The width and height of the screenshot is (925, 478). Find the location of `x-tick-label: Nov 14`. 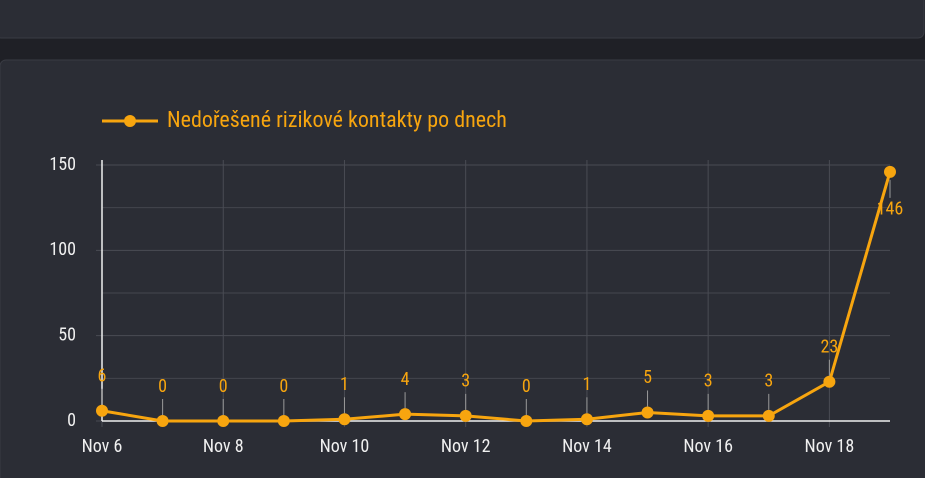

x-tick-label: Nov 14 is located at coordinates (587, 446).